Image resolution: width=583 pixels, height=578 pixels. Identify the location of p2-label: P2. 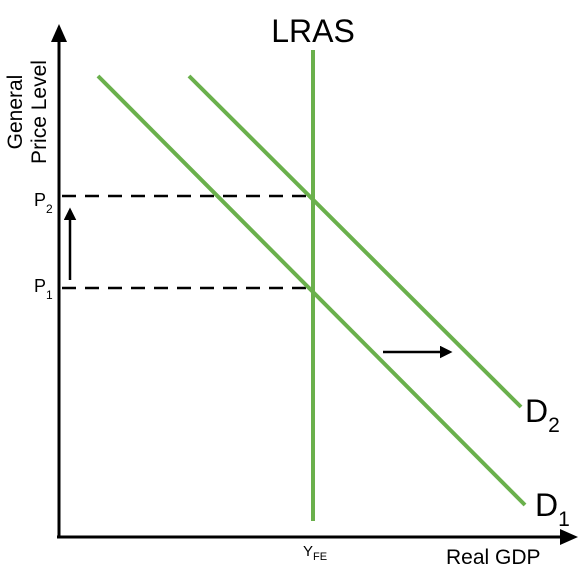
(43, 203).